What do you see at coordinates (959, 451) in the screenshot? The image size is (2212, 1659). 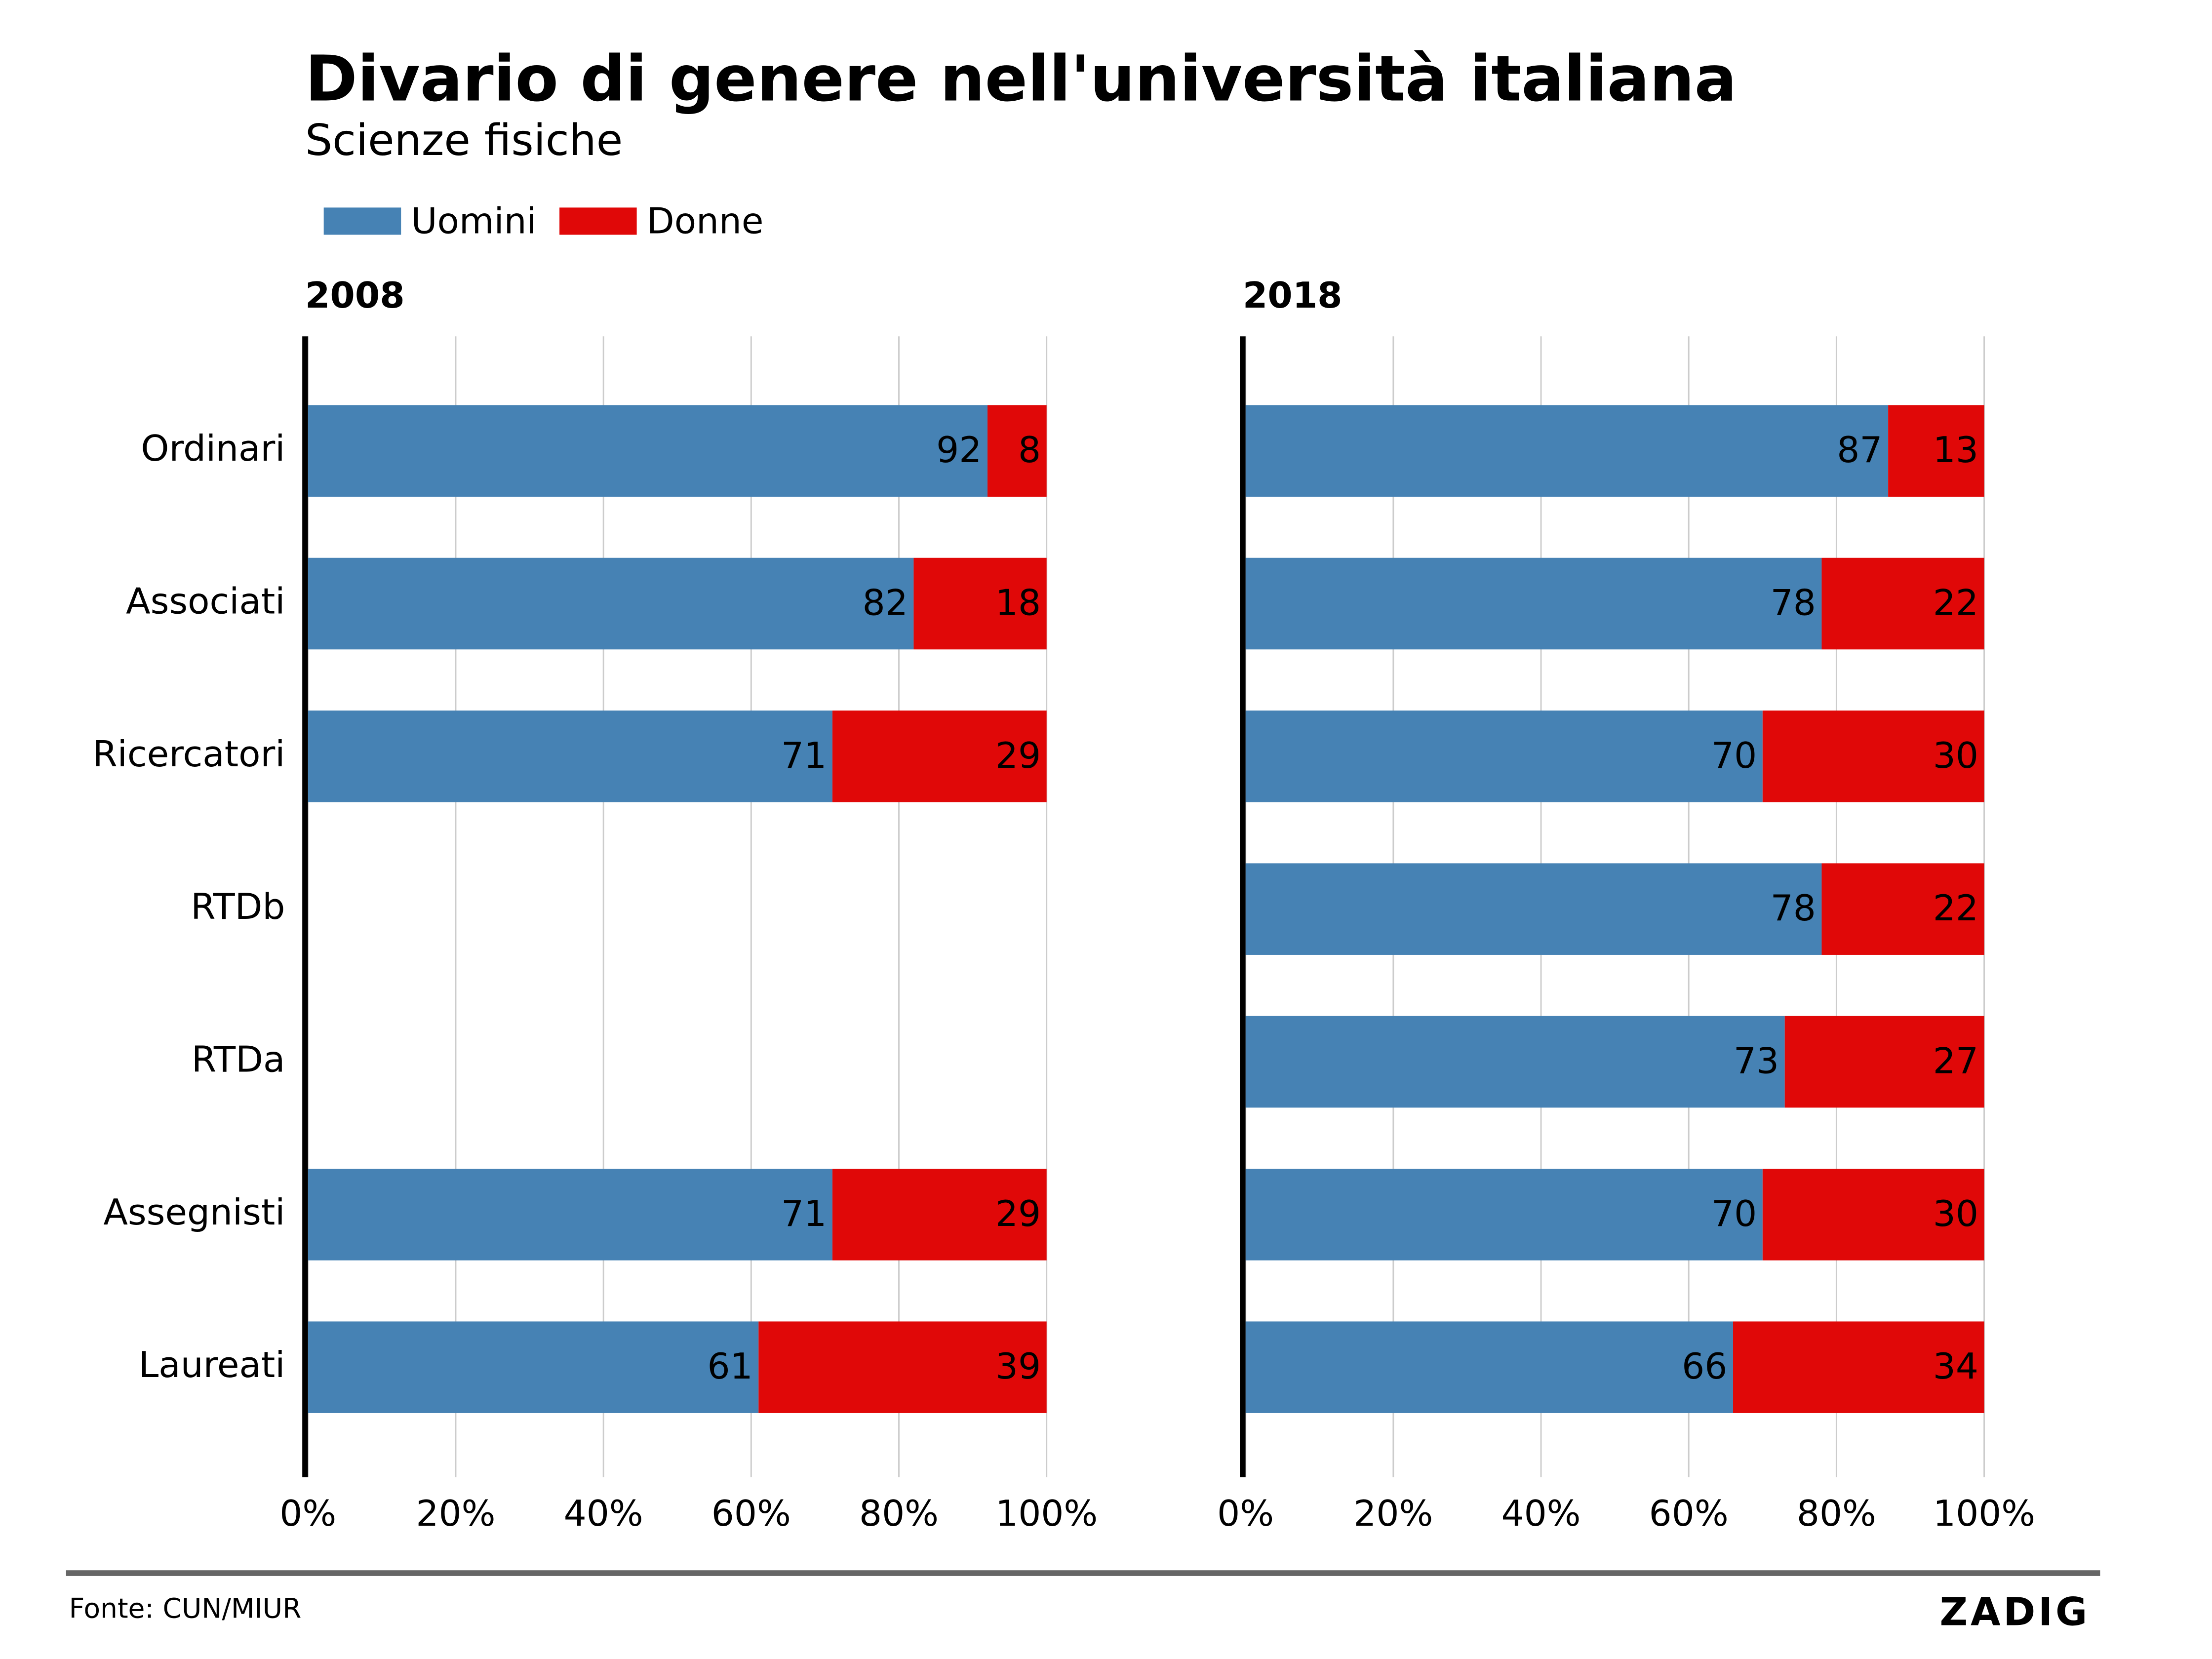 I see `value-label: 92` at bounding box center [959, 451].